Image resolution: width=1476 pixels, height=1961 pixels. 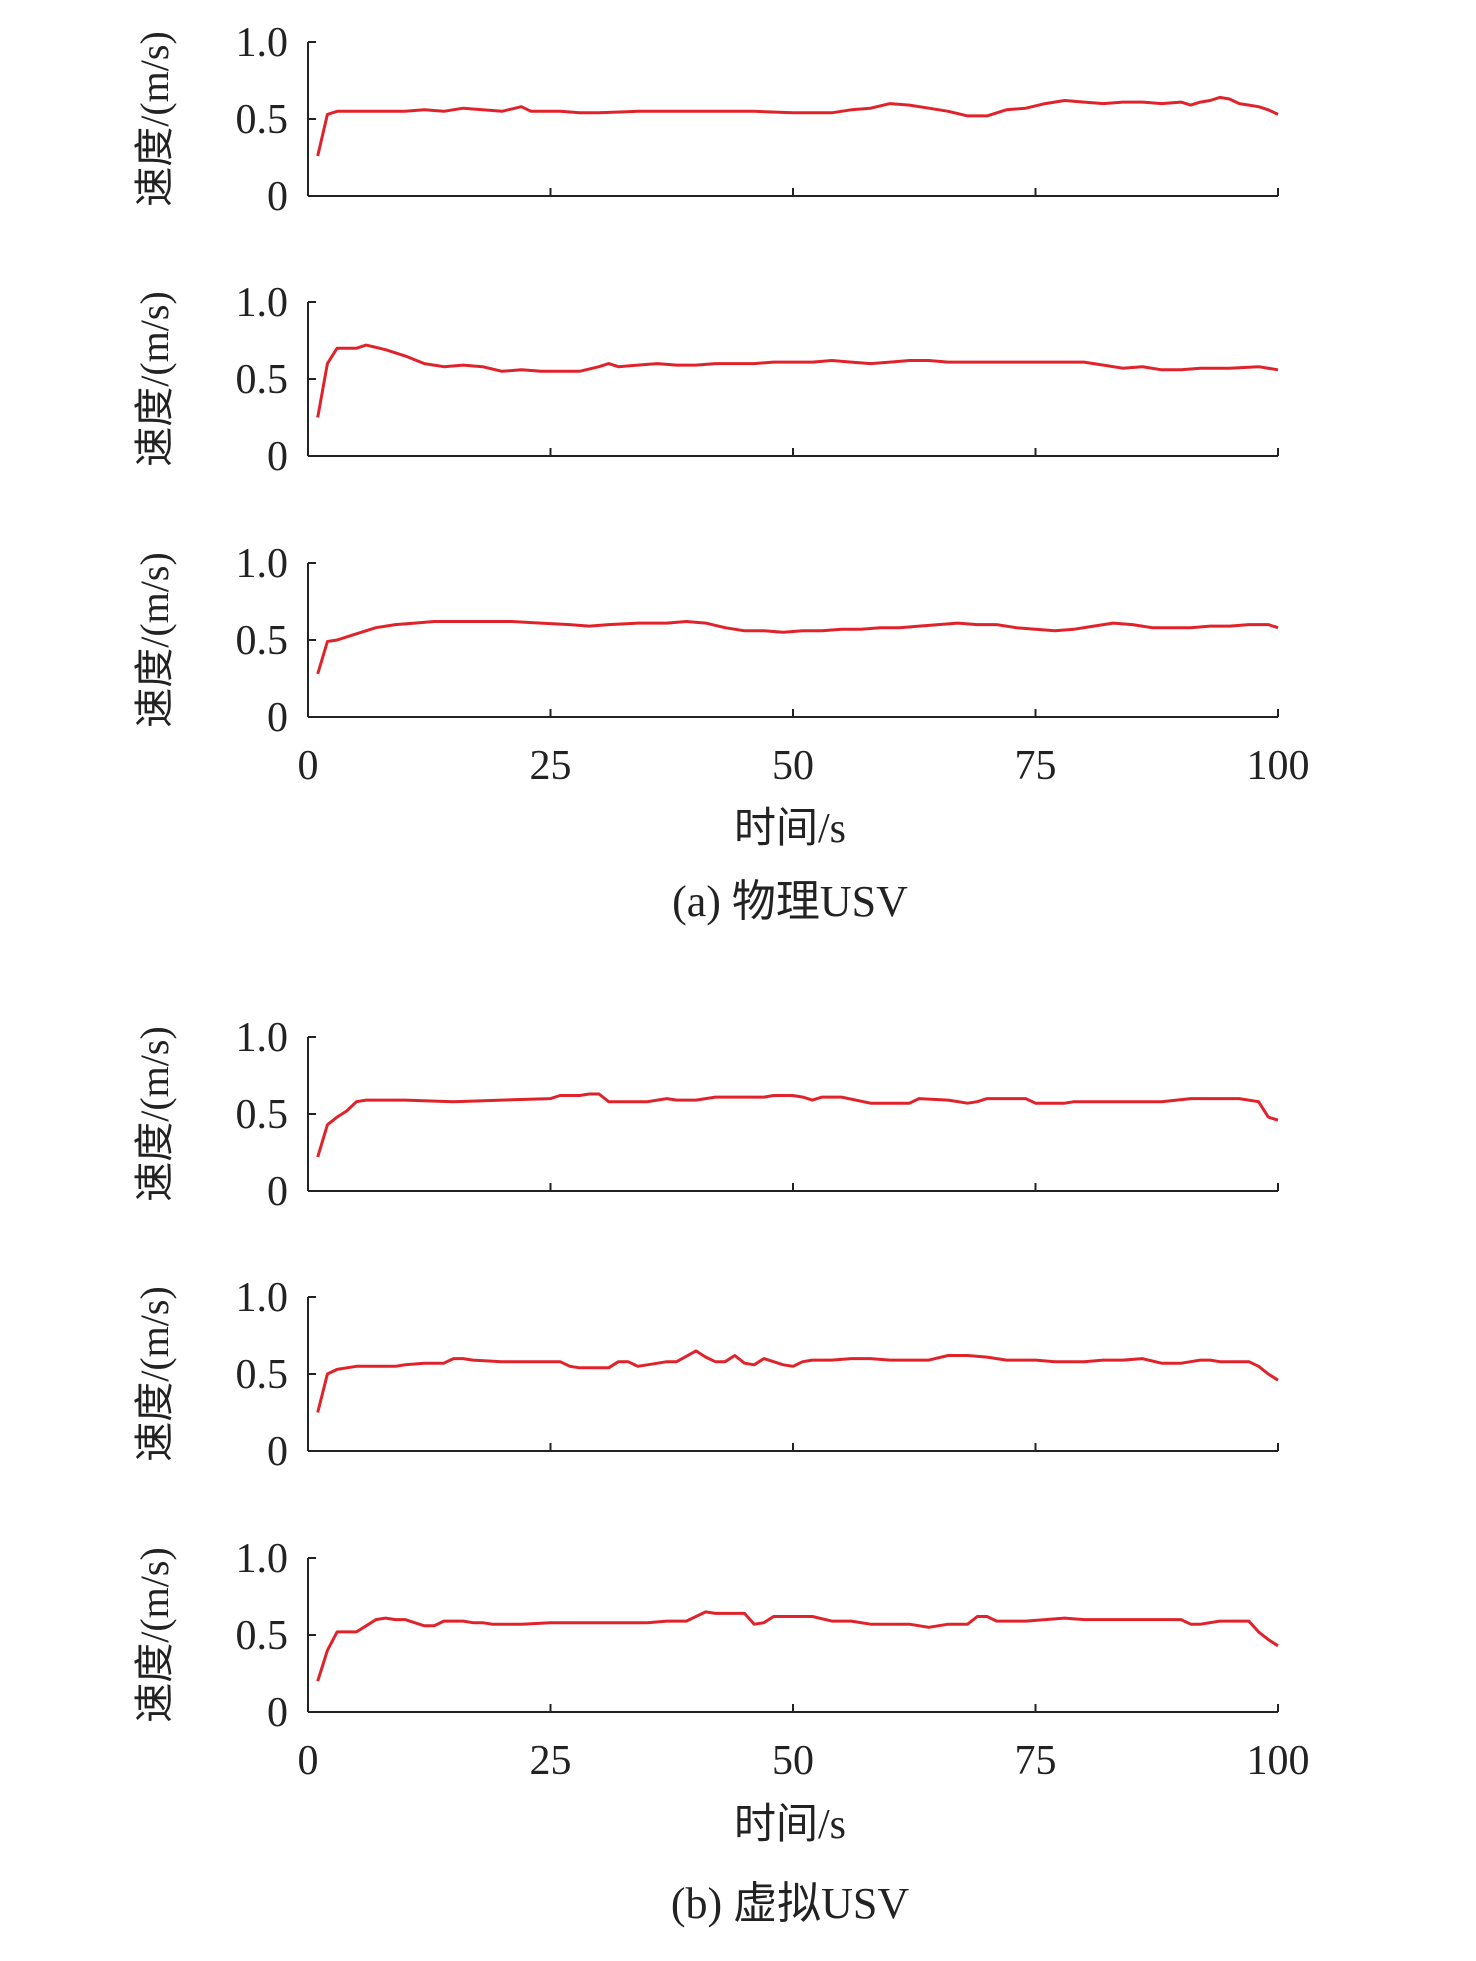 I want to click on xlabel-a: 时间/s, so click(x=790, y=829).